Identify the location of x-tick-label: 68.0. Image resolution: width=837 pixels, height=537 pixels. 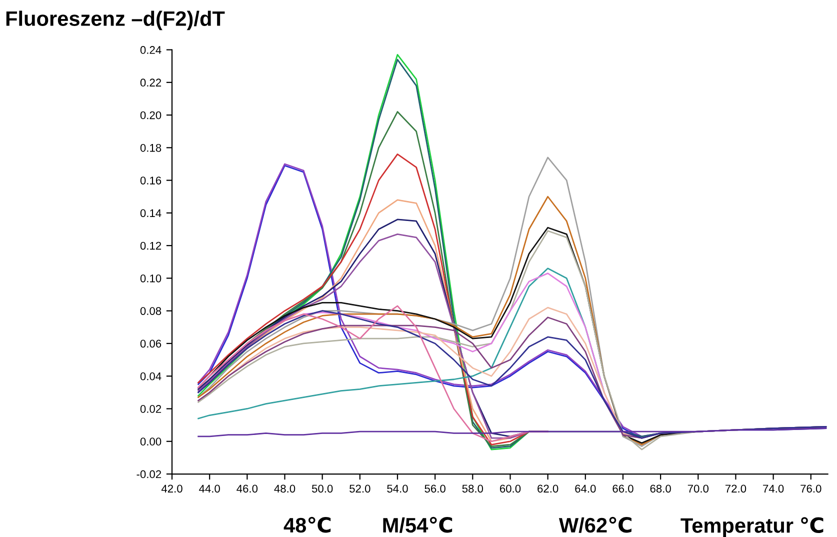
(660, 488).